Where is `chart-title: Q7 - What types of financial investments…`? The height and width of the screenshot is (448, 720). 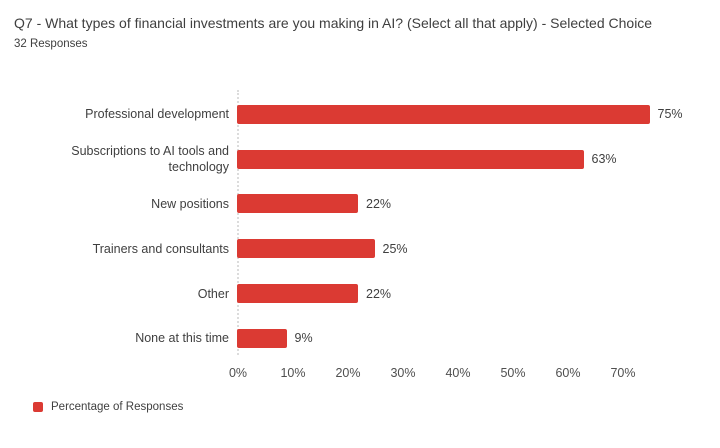 chart-title: Q7 - What types of financial investments… is located at coordinates (333, 23).